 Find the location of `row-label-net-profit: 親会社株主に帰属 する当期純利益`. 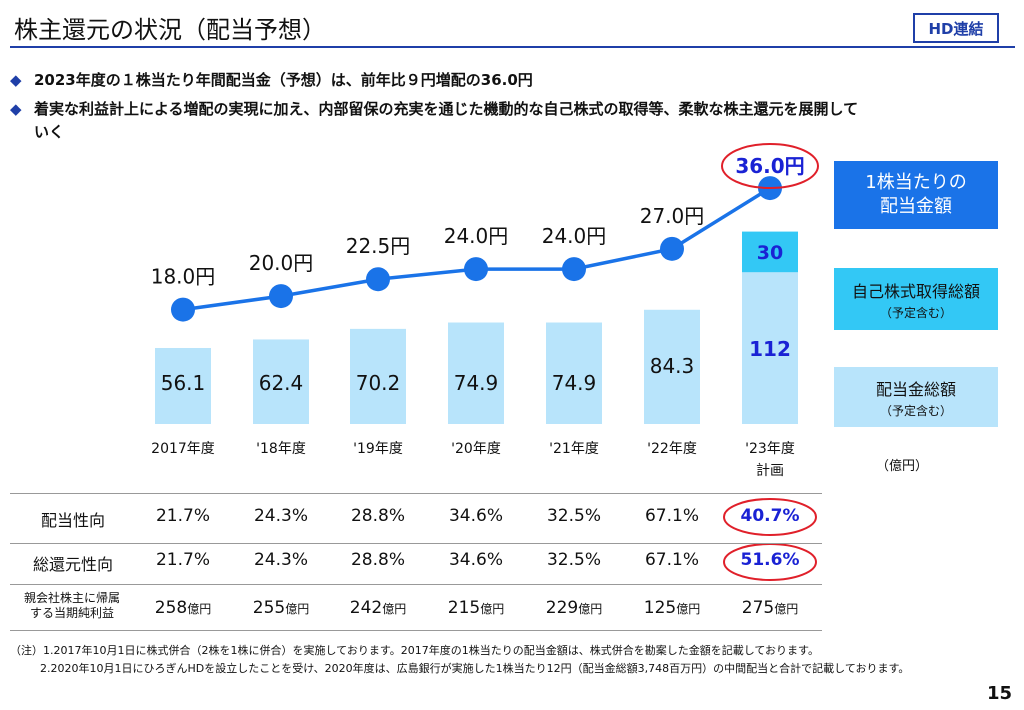

row-label-net-profit: 親会社株主に帰属 する当期純利益 is located at coordinates (72, 606).